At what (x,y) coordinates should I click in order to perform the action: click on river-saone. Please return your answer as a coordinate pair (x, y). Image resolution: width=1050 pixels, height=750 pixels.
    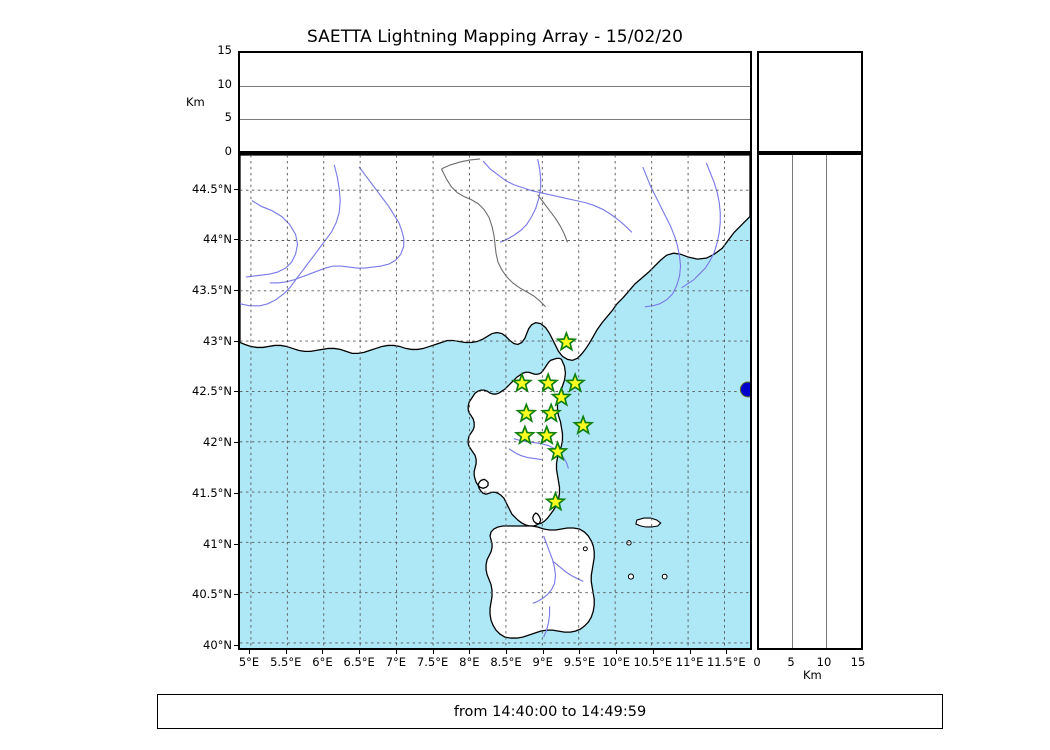
    Looking at the image, I should click on (290, 235).